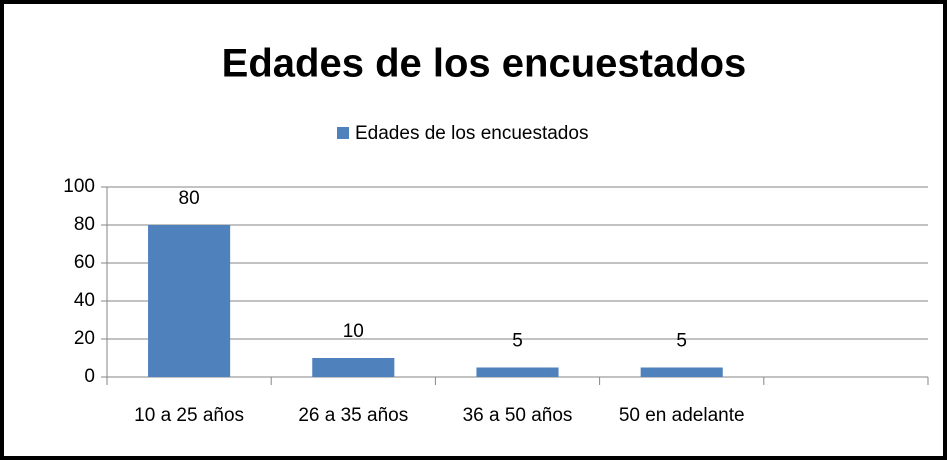 This screenshot has height=460, width=947. Describe the element at coordinates (353, 415) in the screenshot. I see `x-tick-label: 26 a 35 años` at that location.